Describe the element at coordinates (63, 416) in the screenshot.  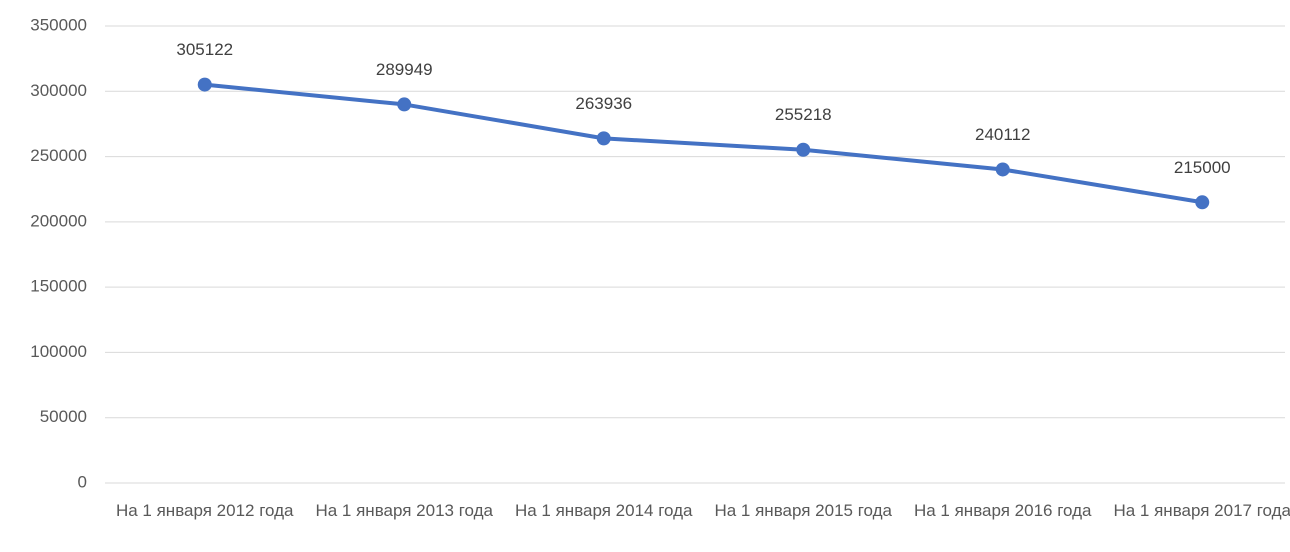
I see `y-tick-label: 50000` at that location.